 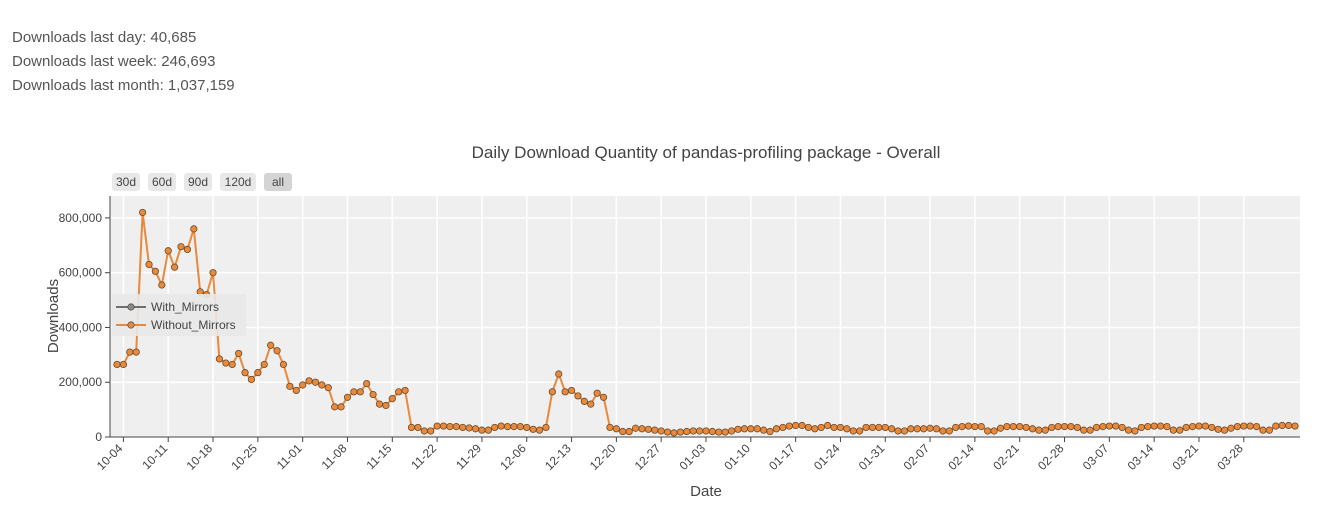 What do you see at coordinates (162, 182) in the screenshot?
I see `range-button-60d: 60d` at bounding box center [162, 182].